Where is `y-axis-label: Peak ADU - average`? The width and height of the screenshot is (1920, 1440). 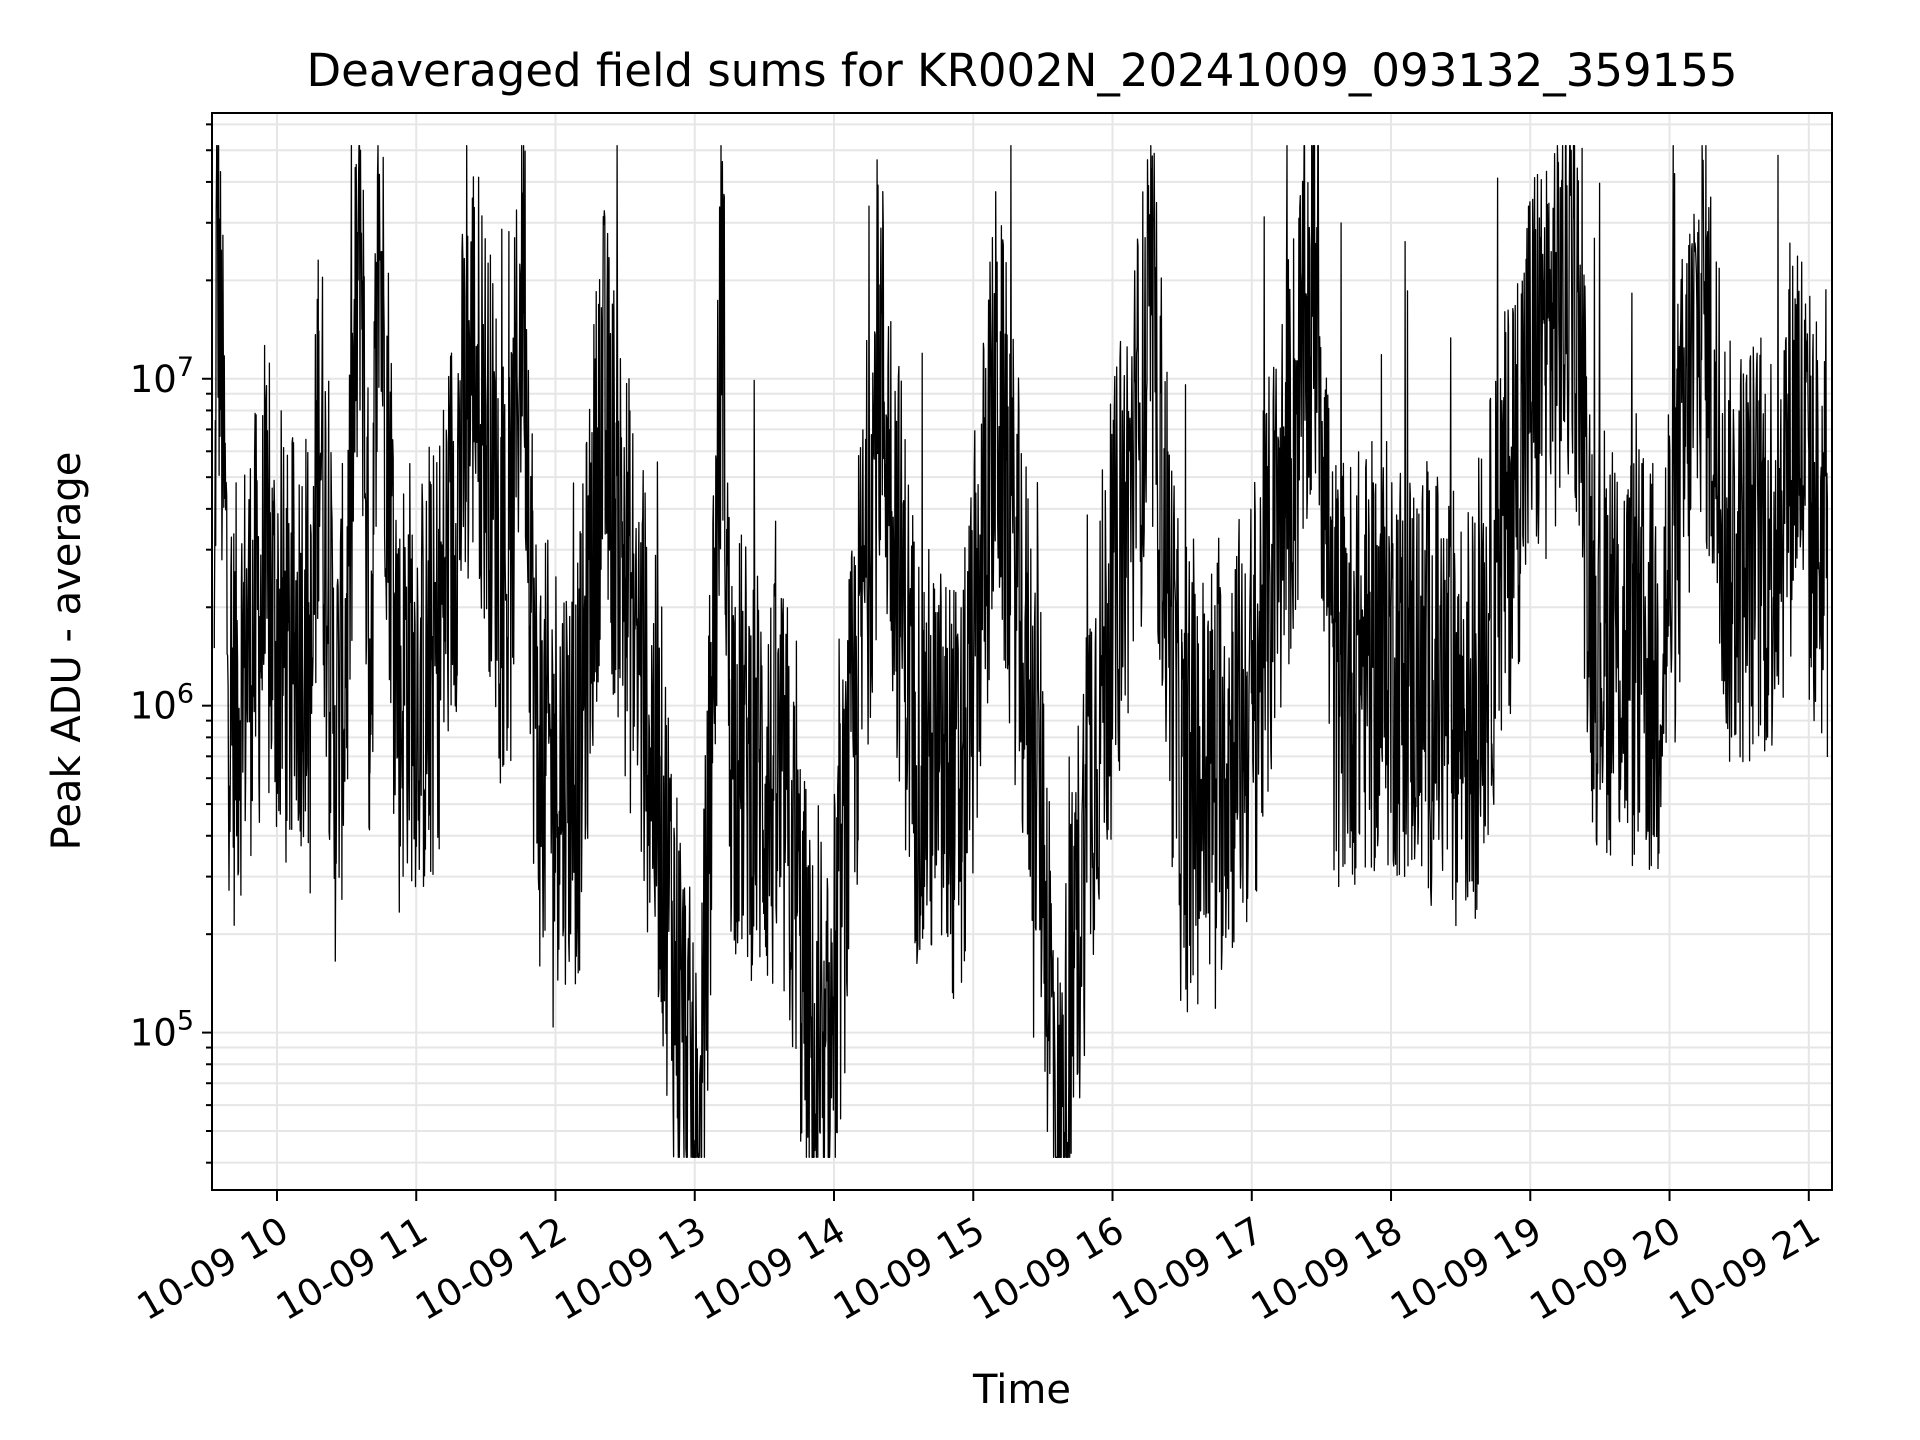
y-axis-label: Peak ADU - average is located at coordinates (67, 651).